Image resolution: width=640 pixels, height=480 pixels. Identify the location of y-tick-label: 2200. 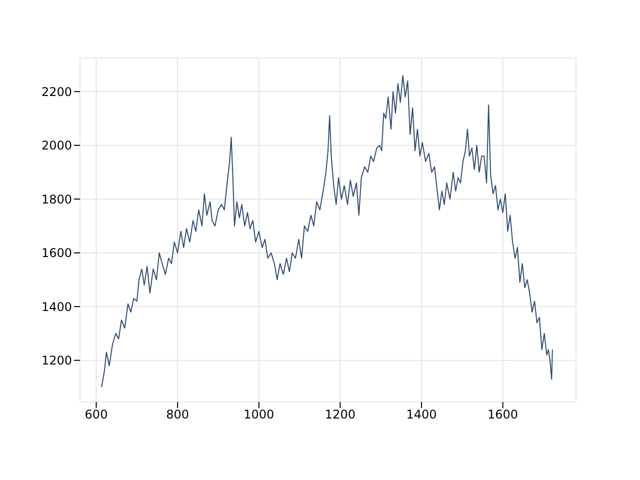
(56, 91).